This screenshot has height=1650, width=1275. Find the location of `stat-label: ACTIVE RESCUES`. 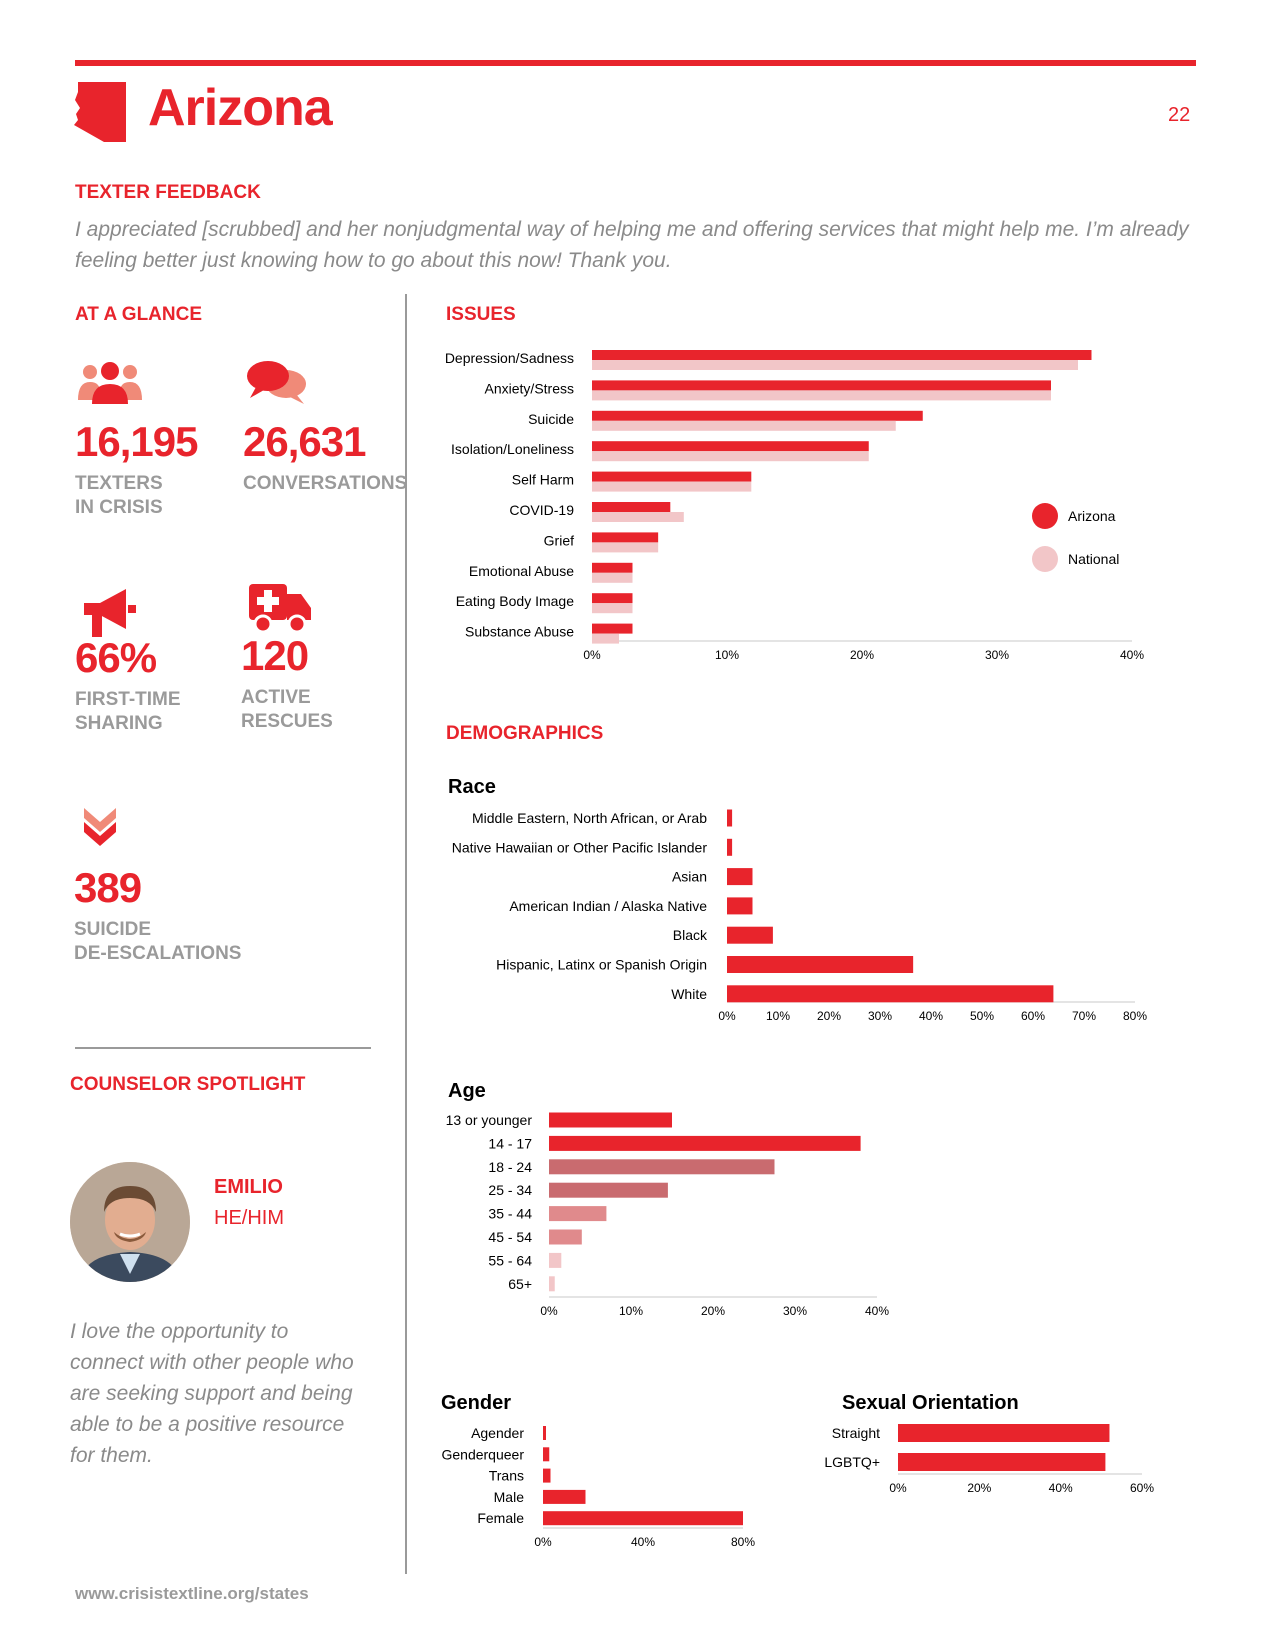

stat-label: ACTIVE RESCUES is located at coordinates (287, 709).